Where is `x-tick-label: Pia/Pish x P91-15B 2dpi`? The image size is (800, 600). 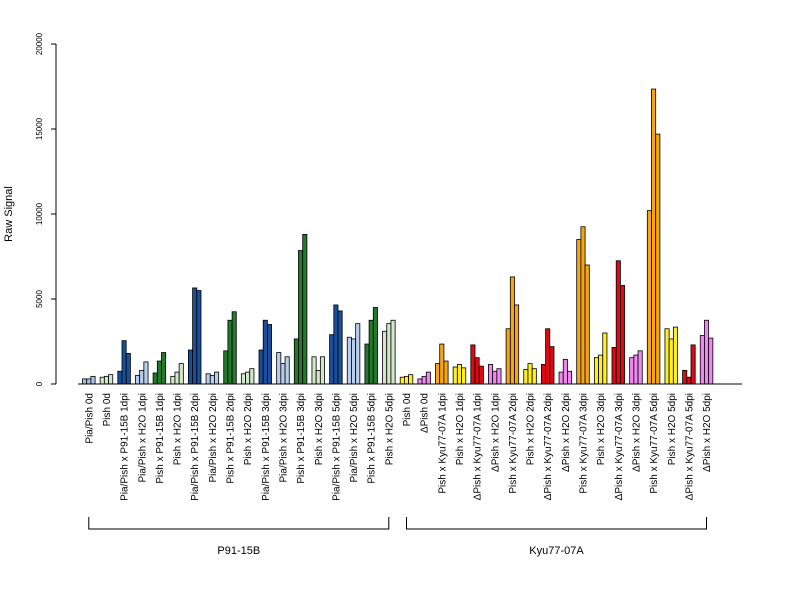 x-tick-label: Pia/Pish x P91-15B 2dpi is located at coordinates (195, 447).